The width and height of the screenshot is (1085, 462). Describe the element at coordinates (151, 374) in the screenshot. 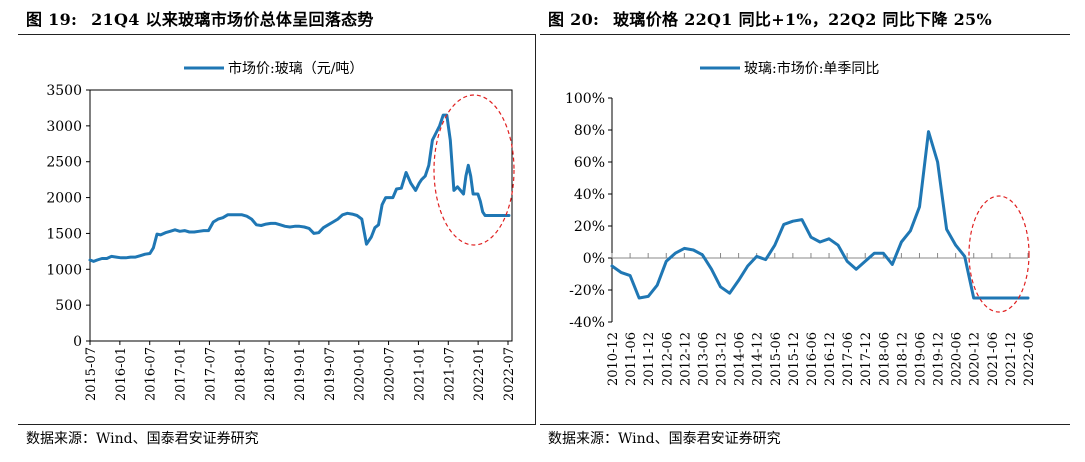

I see `x-tick-label: 2016-07` at that location.